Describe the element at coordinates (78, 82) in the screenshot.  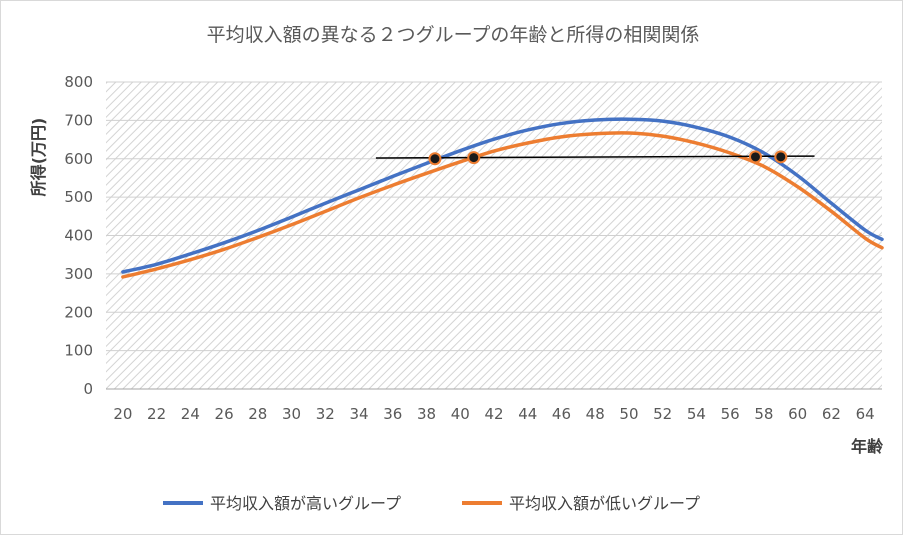
I see `y-tick-label: 800` at that location.